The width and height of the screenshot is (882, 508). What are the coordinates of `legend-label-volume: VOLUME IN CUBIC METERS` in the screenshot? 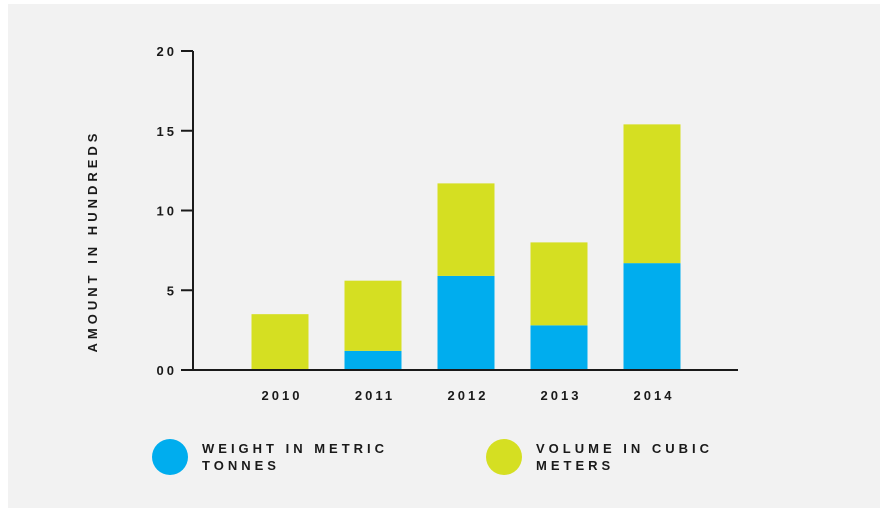 It's located at (624, 457).